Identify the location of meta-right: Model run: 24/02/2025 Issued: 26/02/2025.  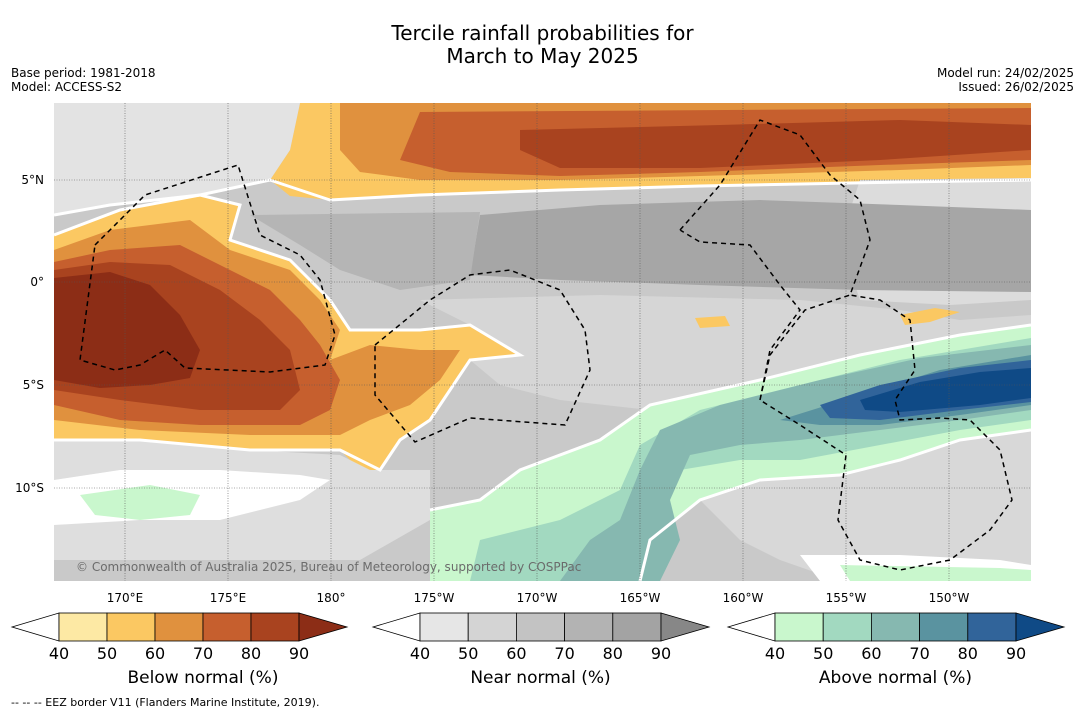
(1005, 80).